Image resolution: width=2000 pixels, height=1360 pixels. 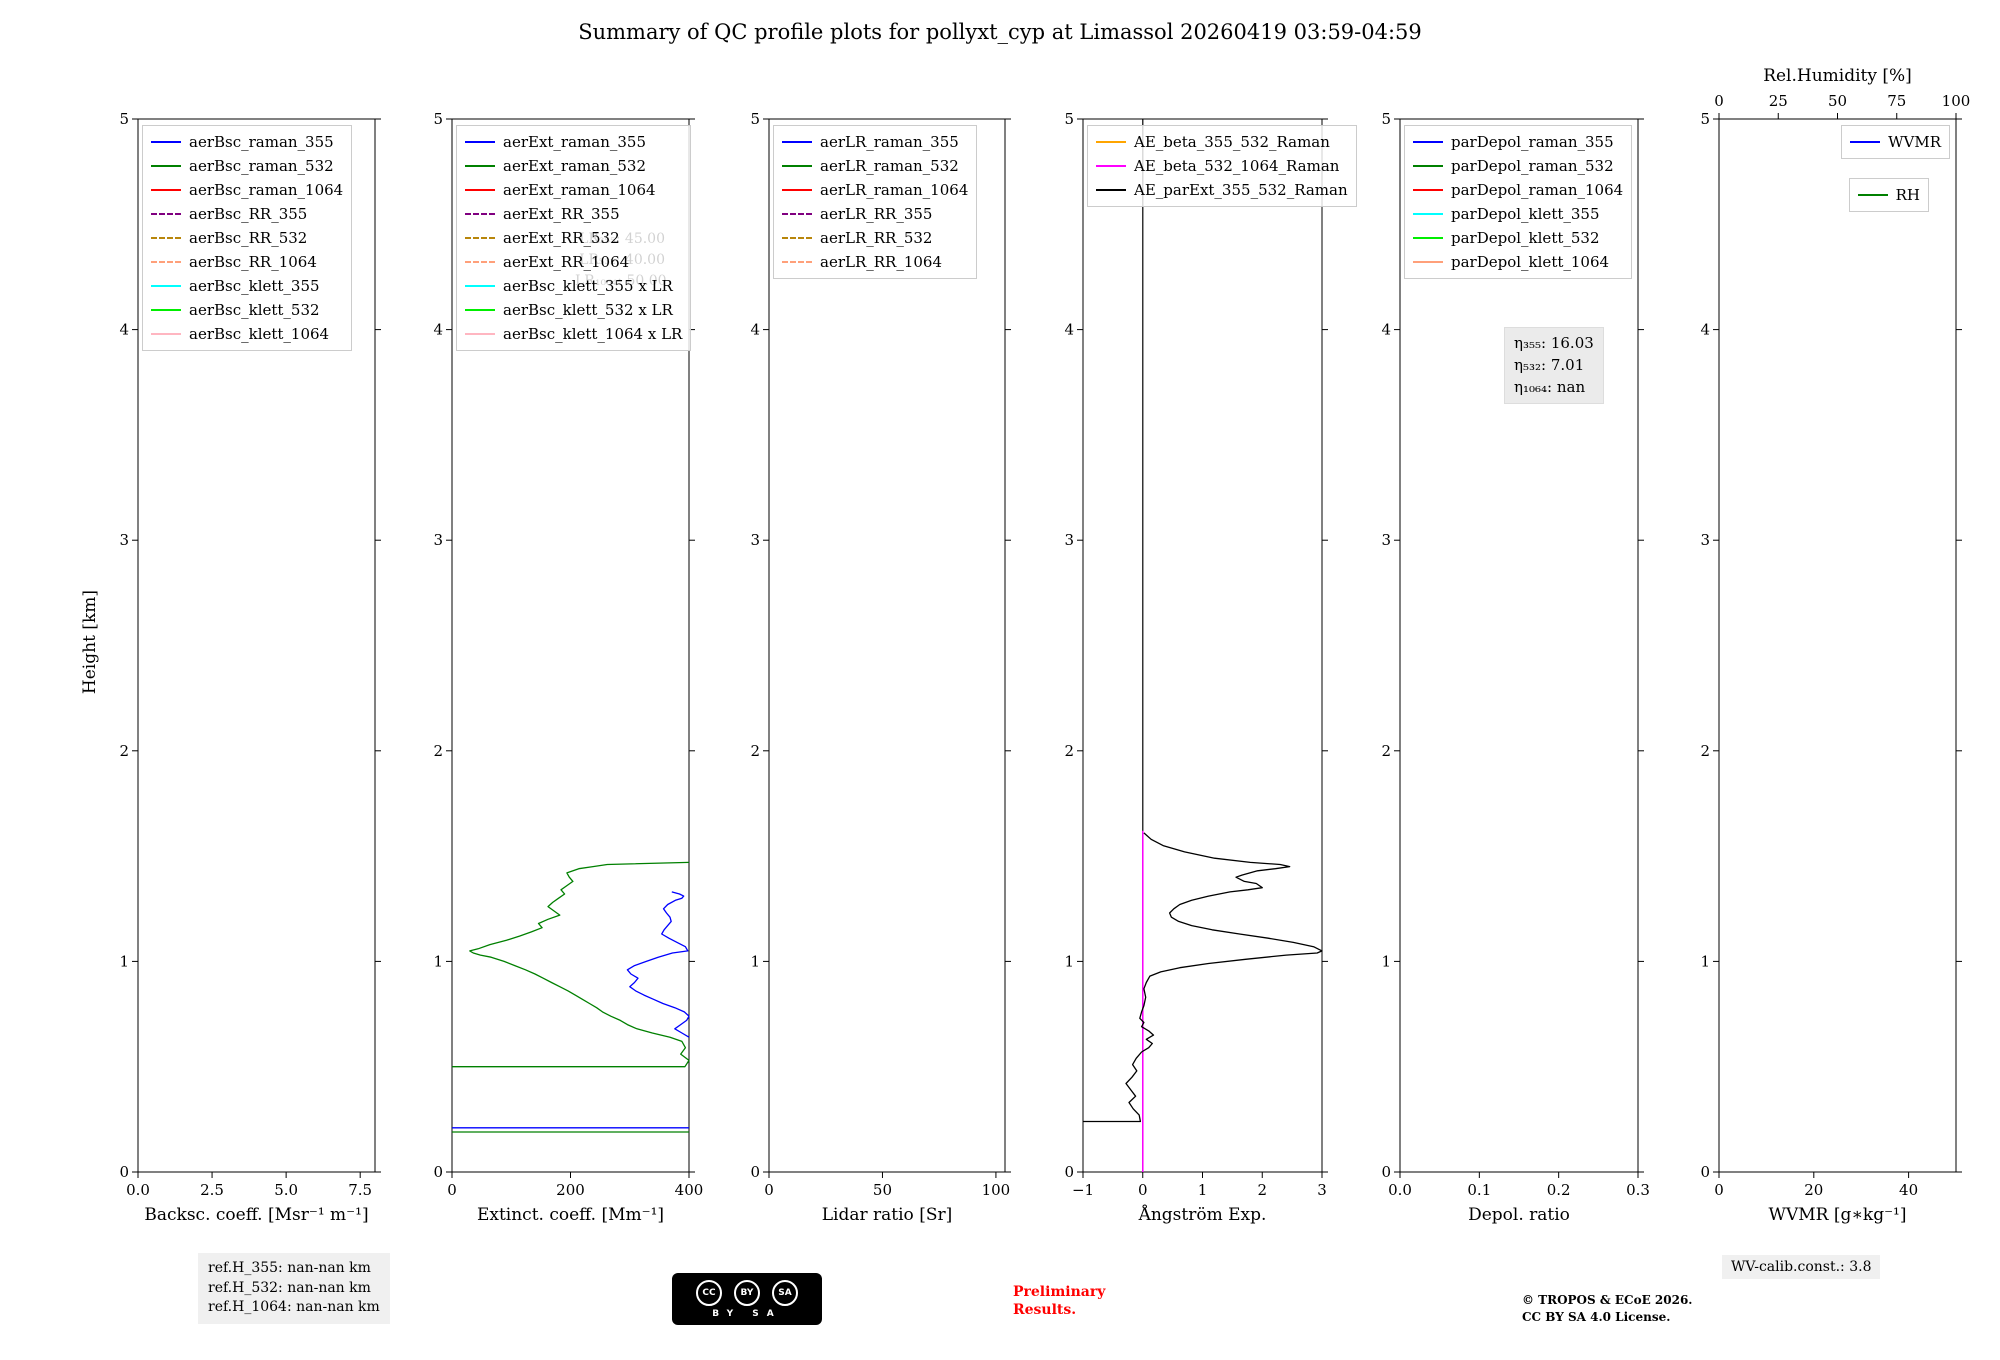 I want to click on x-axis-label: Backsc. coeff. [Msr⁻¹ m⁻¹], so click(x=256, y=1215).